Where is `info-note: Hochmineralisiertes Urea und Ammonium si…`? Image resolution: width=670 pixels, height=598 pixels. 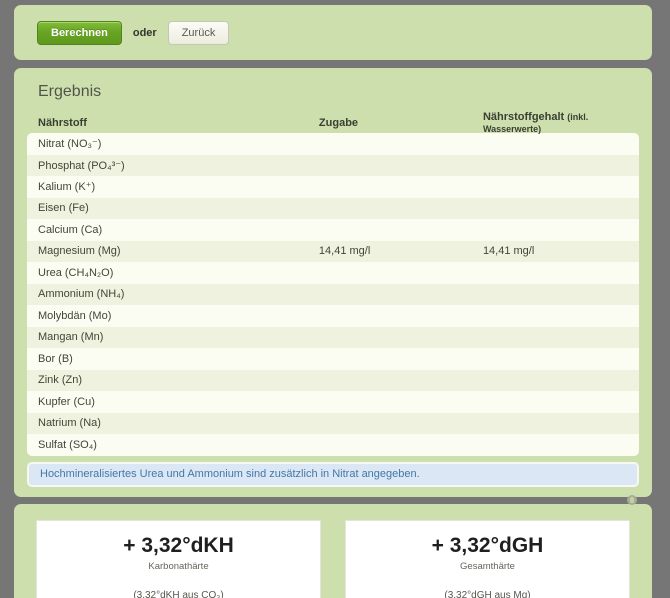
info-note: Hochmineralisiertes Urea und Ammonium si… is located at coordinates (333, 474).